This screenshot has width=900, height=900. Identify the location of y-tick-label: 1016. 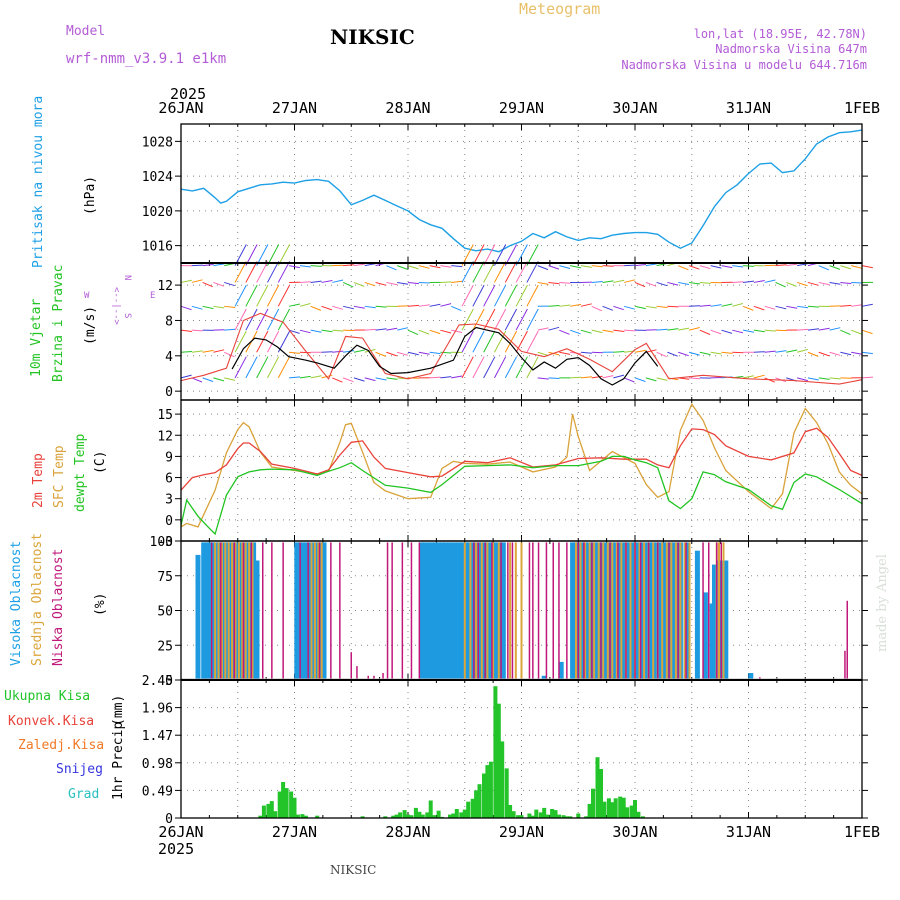
(157, 247).